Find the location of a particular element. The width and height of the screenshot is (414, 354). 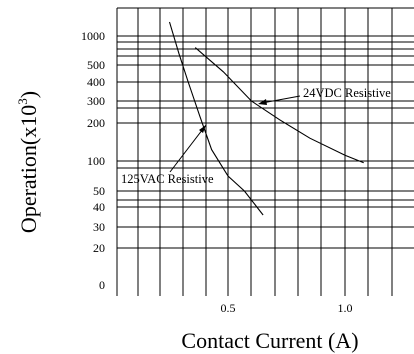

y-tick-label: 50 is located at coordinates (99, 191).